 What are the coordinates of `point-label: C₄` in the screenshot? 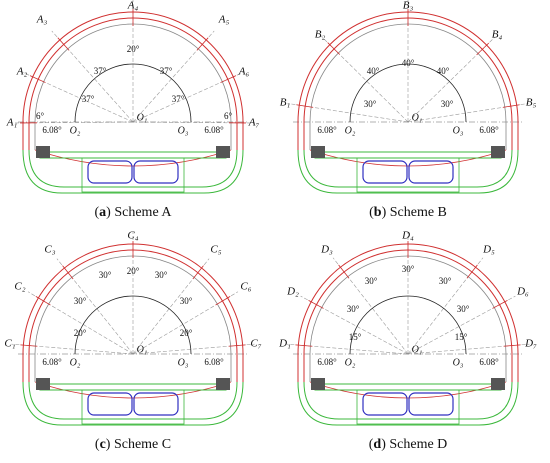 It's located at (132, 236).